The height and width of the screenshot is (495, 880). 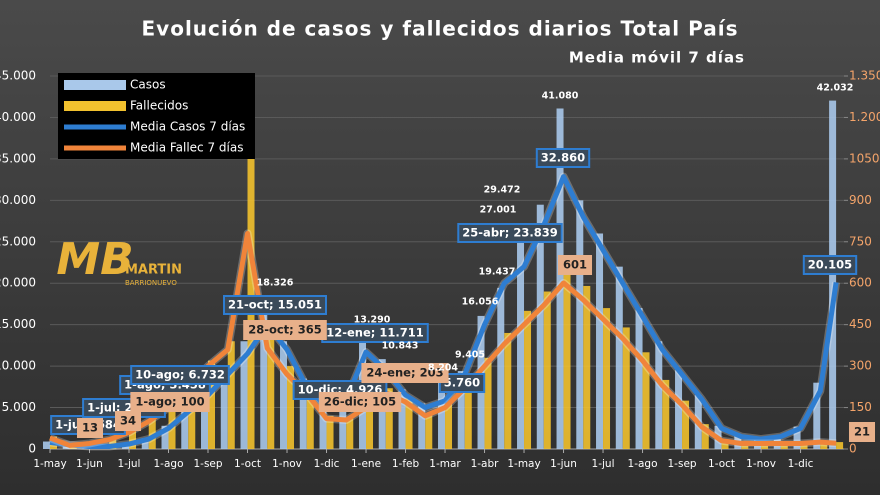 I want to click on annotation-casos: 12-ene; 11.711, so click(x=375, y=333).